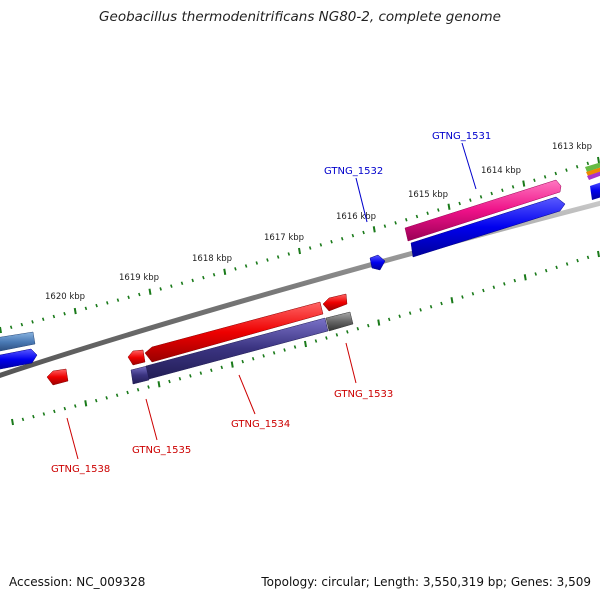 The image size is (600, 600). Describe the element at coordinates (363, 394) in the screenshot. I see `gene-label-gtng-1533: GTNG_1533` at that location.